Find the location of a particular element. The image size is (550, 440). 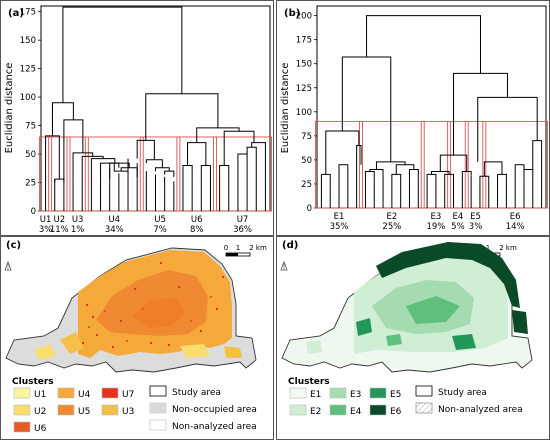

cluster-name: U7 is located at coordinates (243, 220).